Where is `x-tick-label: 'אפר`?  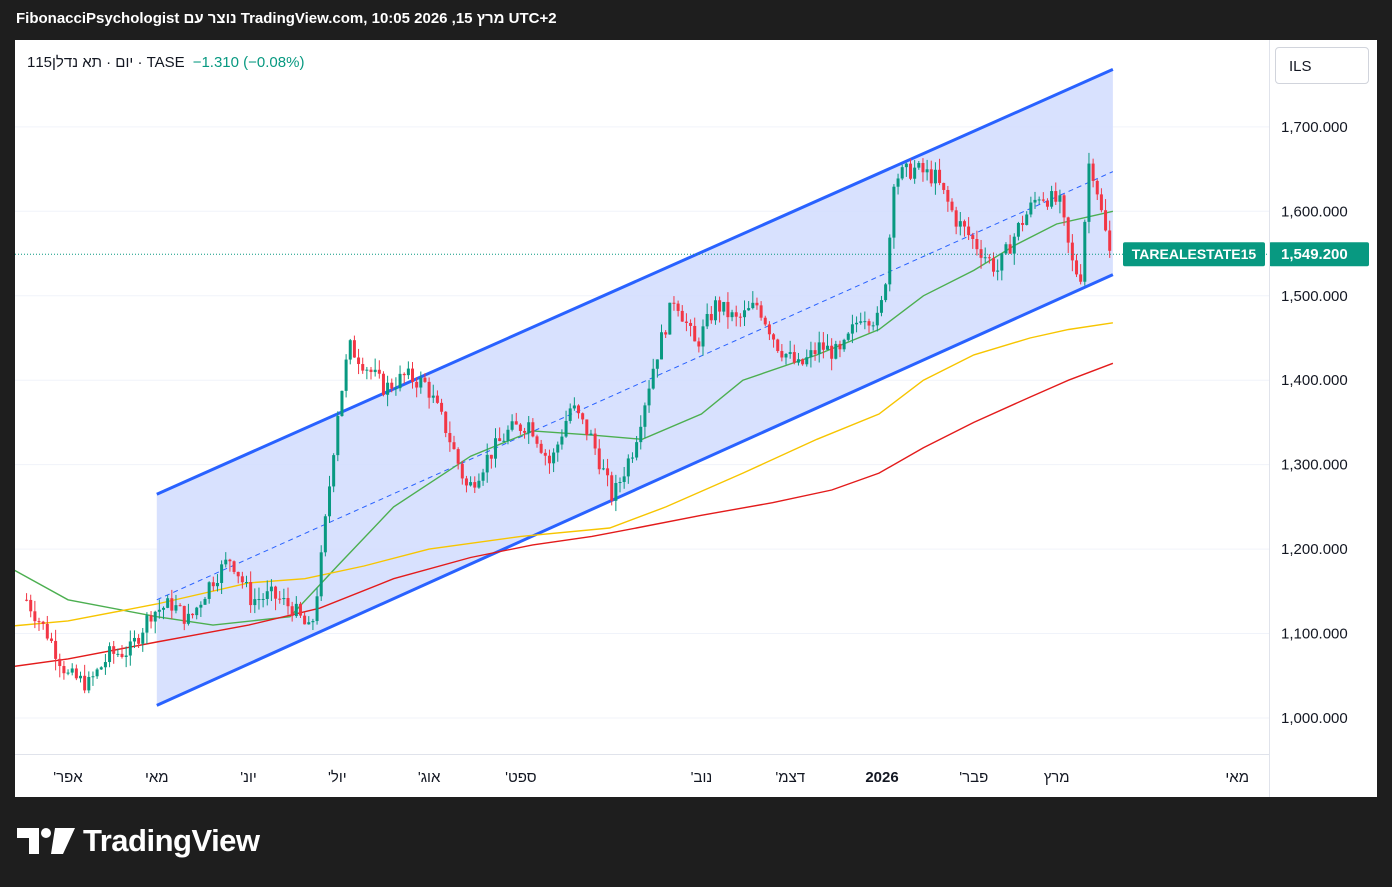 x-tick-label: 'אפר is located at coordinates (68, 777).